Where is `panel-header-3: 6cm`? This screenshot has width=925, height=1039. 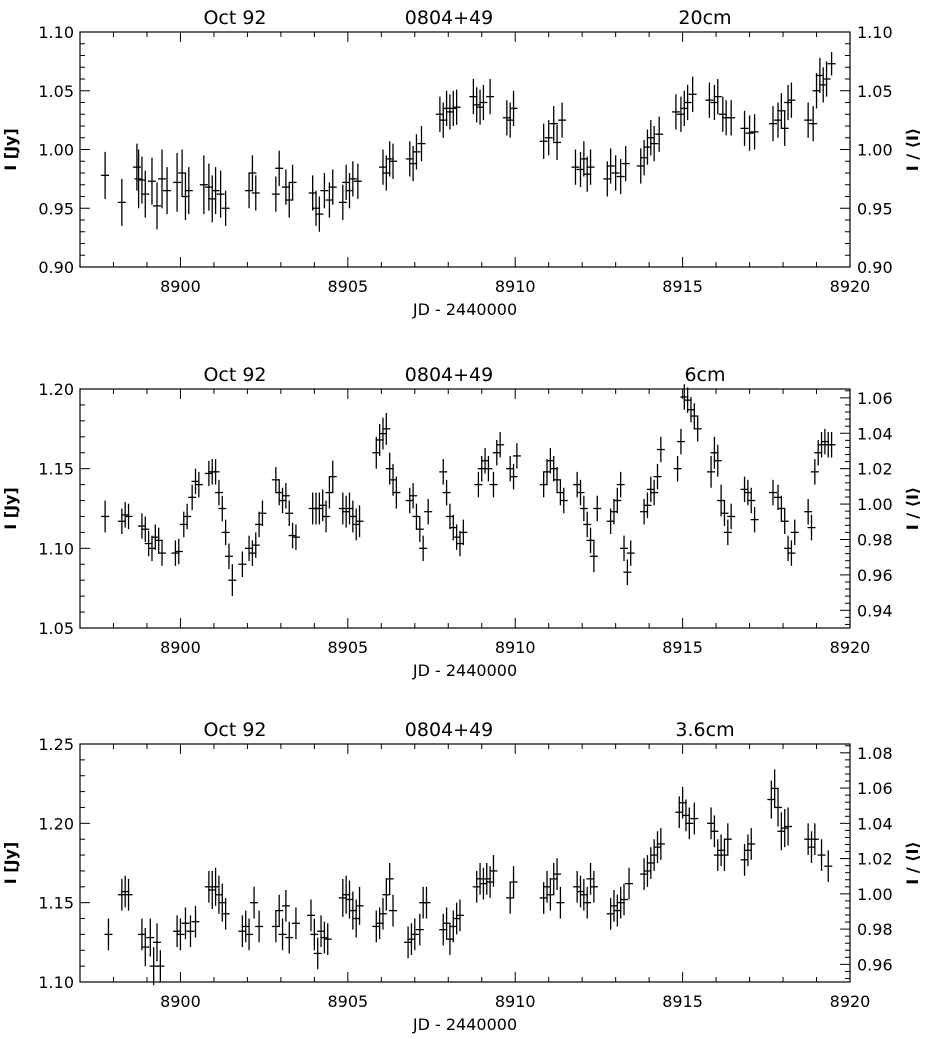
panel-header-3: 6cm is located at coordinates (704, 375).